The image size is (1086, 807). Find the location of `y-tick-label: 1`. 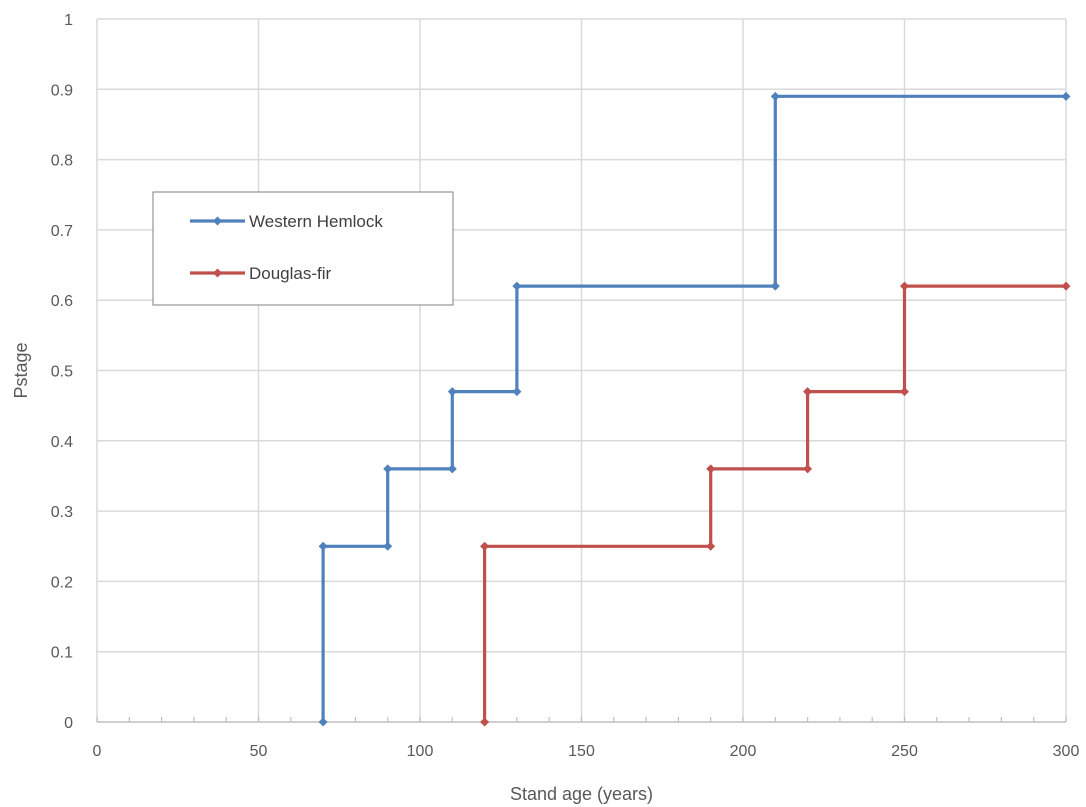

y-tick-label: 1 is located at coordinates (68, 20).